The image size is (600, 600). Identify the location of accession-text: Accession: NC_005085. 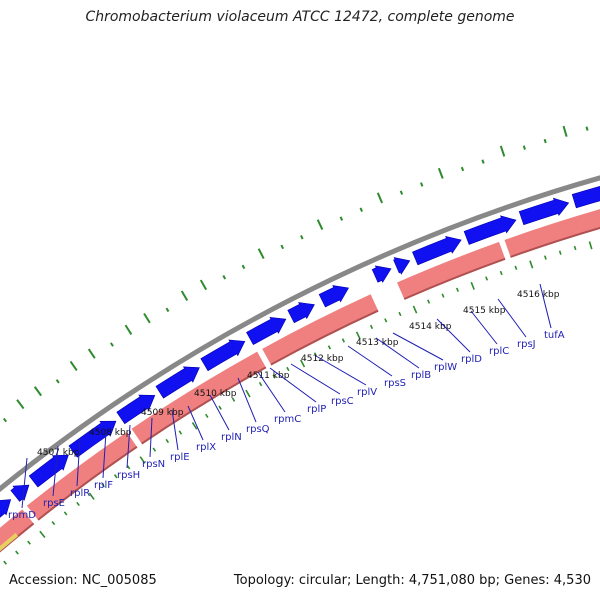
(83, 580).